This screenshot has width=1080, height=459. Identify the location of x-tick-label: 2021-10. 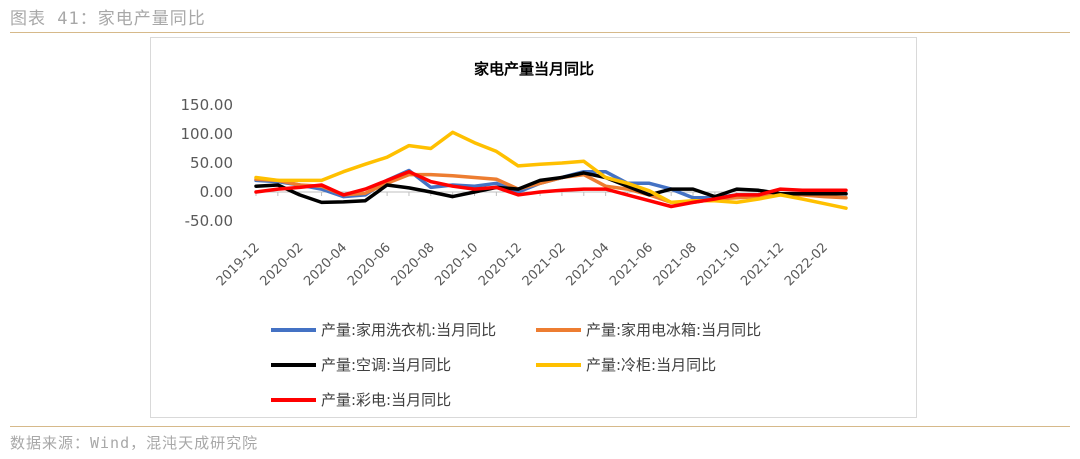
(719, 264).